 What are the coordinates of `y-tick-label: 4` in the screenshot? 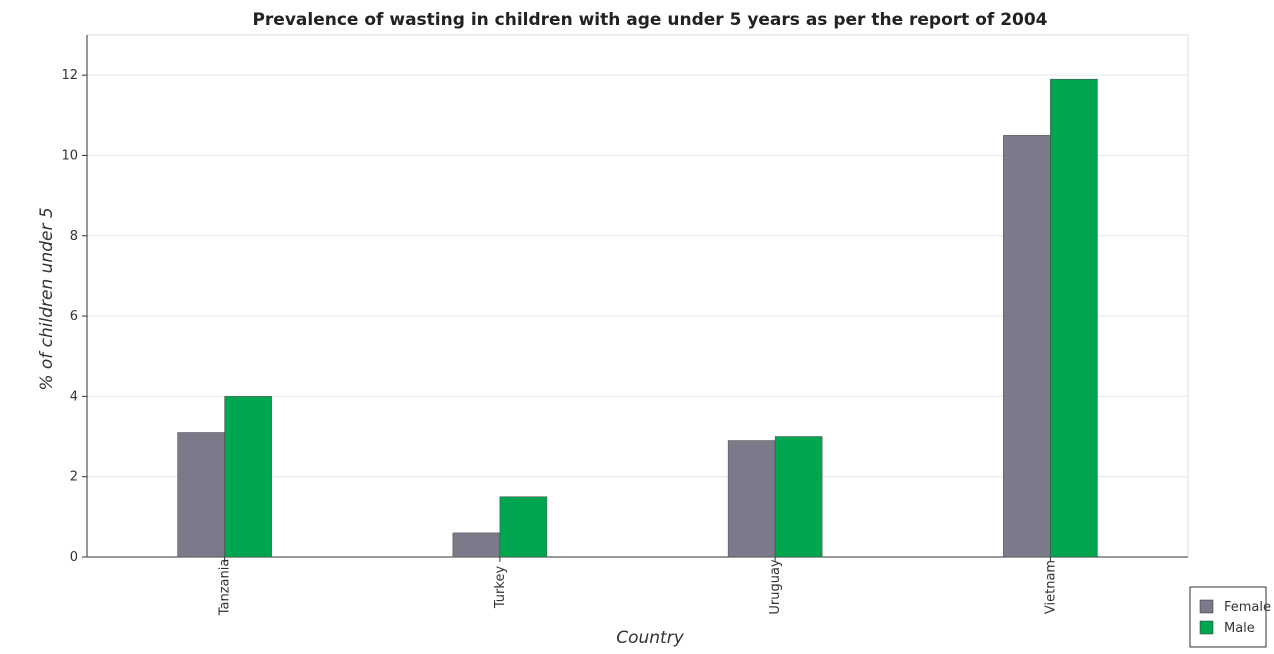 It's located at (74, 396).